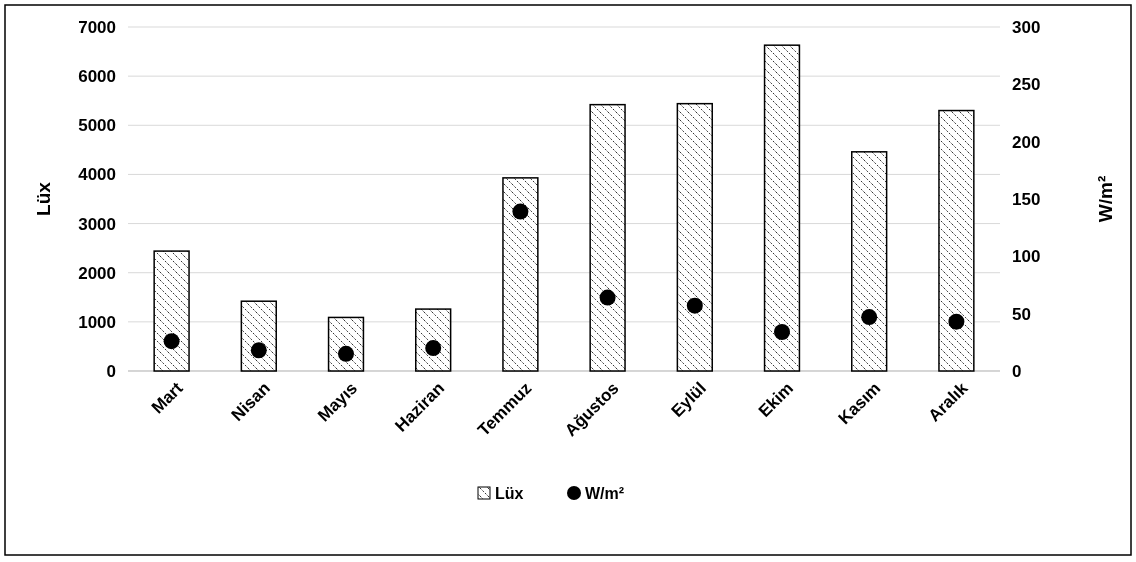  What do you see at coordinates (1026, 199) in the screenshot?
I see `y2-tick-label: 150` at bounding box center [1026, 199].